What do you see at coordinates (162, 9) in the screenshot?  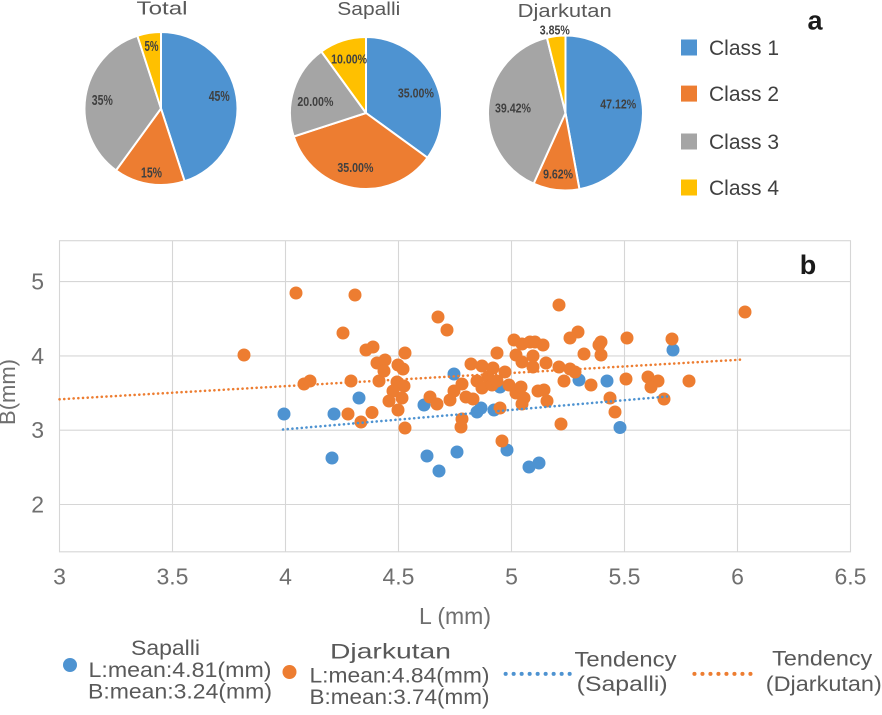 I see `svg-text: Total` at bounding box center [162, 9].